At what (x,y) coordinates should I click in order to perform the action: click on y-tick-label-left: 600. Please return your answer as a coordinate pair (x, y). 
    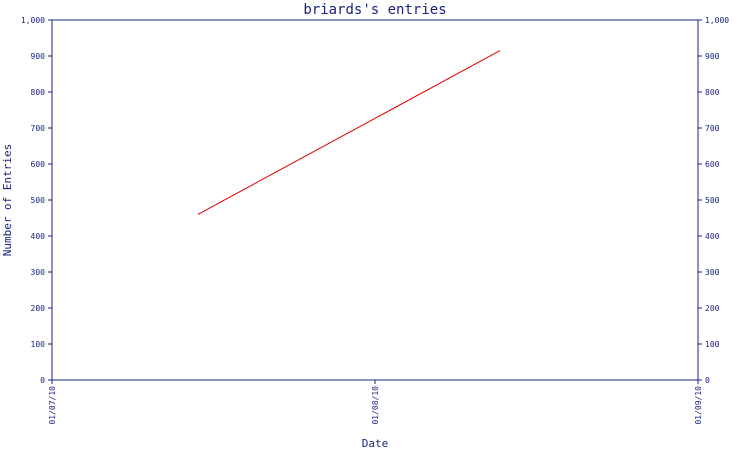
    Looking at the image, I should click on (38, 164).